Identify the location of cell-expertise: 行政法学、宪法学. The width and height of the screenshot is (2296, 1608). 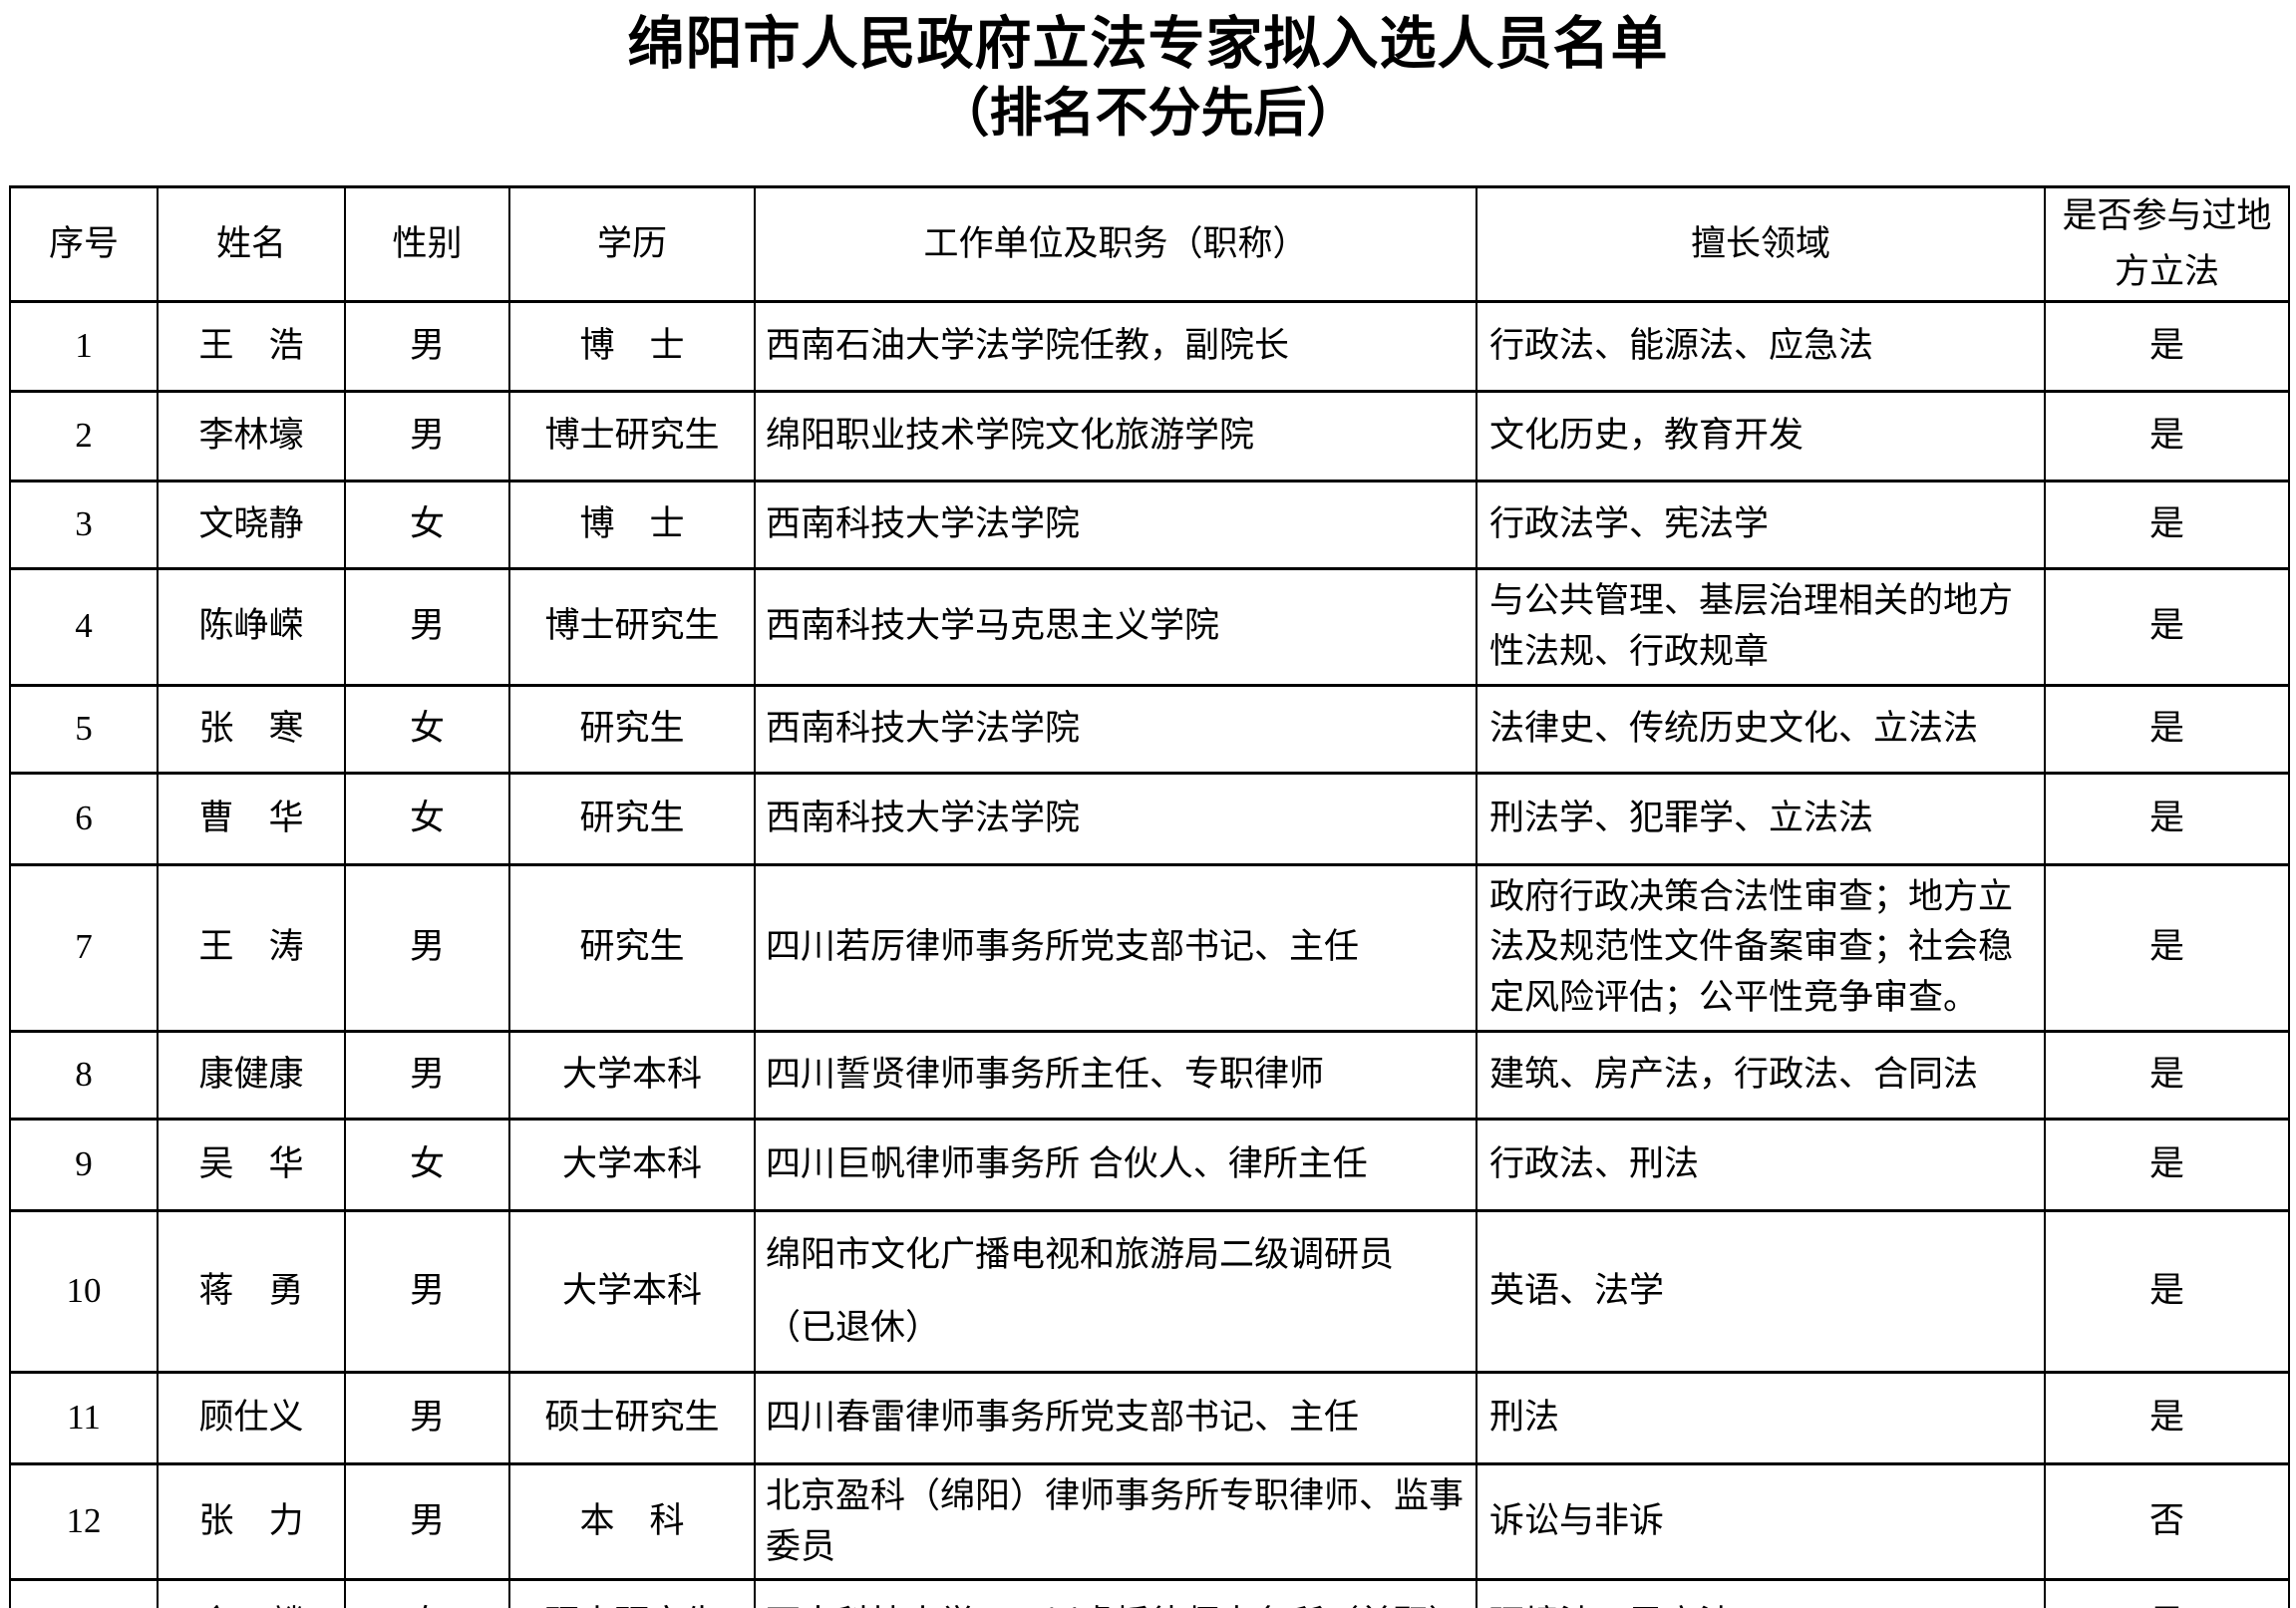
(1761, 525).